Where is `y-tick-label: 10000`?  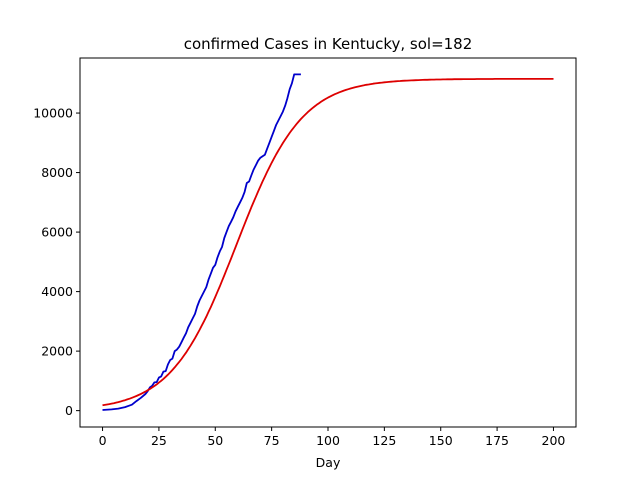
y-tick-label: 10000 is located at coordinates (53, 113).